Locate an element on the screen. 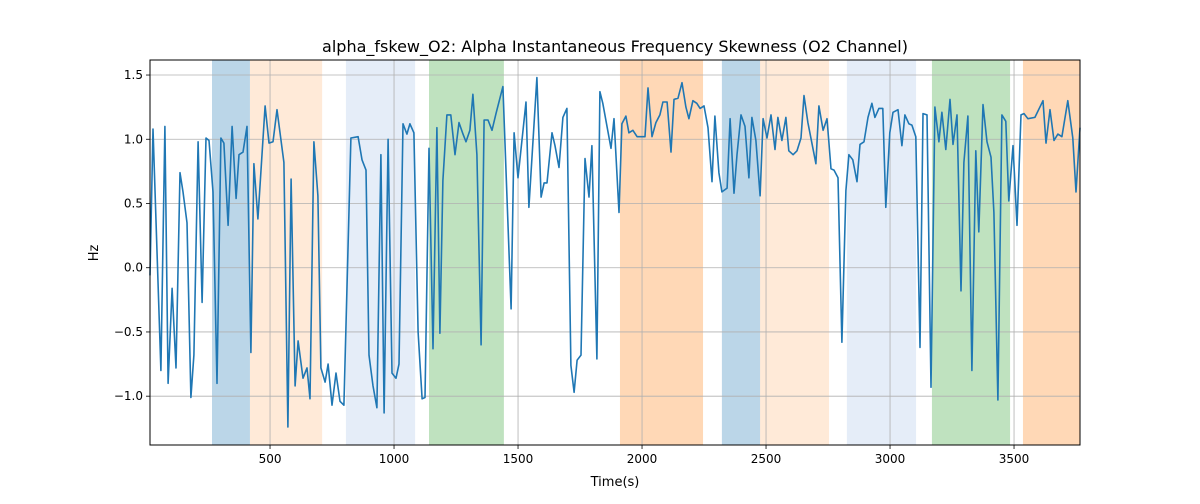  y-tick-label: 1.5 is located at coordinates (133, 75).